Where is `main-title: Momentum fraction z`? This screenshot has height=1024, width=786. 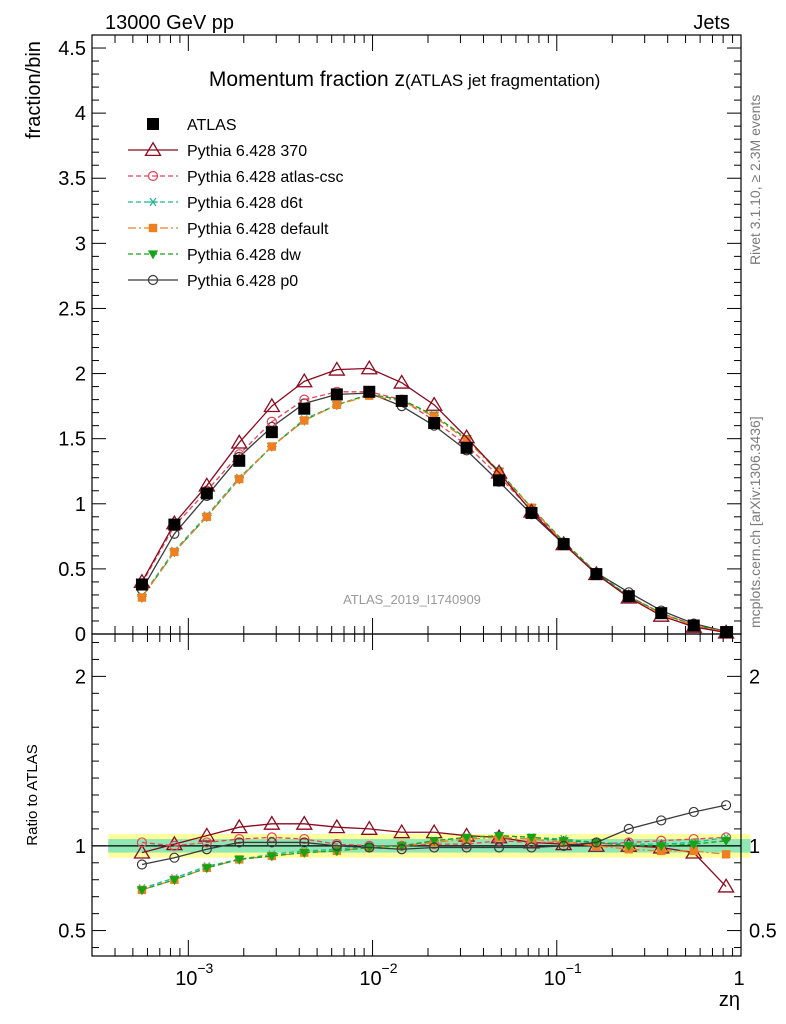
main-title: Momentum fraction z is located at coordinates (307, 79).